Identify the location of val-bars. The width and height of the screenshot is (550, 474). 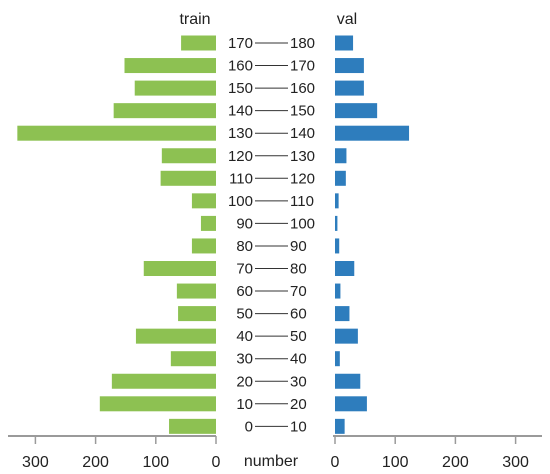
(372, 234).